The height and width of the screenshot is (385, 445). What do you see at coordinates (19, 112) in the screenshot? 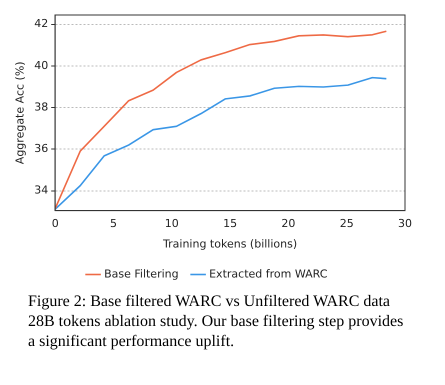
I see `y-axis-title: Aggregate Acc (%)` at bounding box center [19, 112].